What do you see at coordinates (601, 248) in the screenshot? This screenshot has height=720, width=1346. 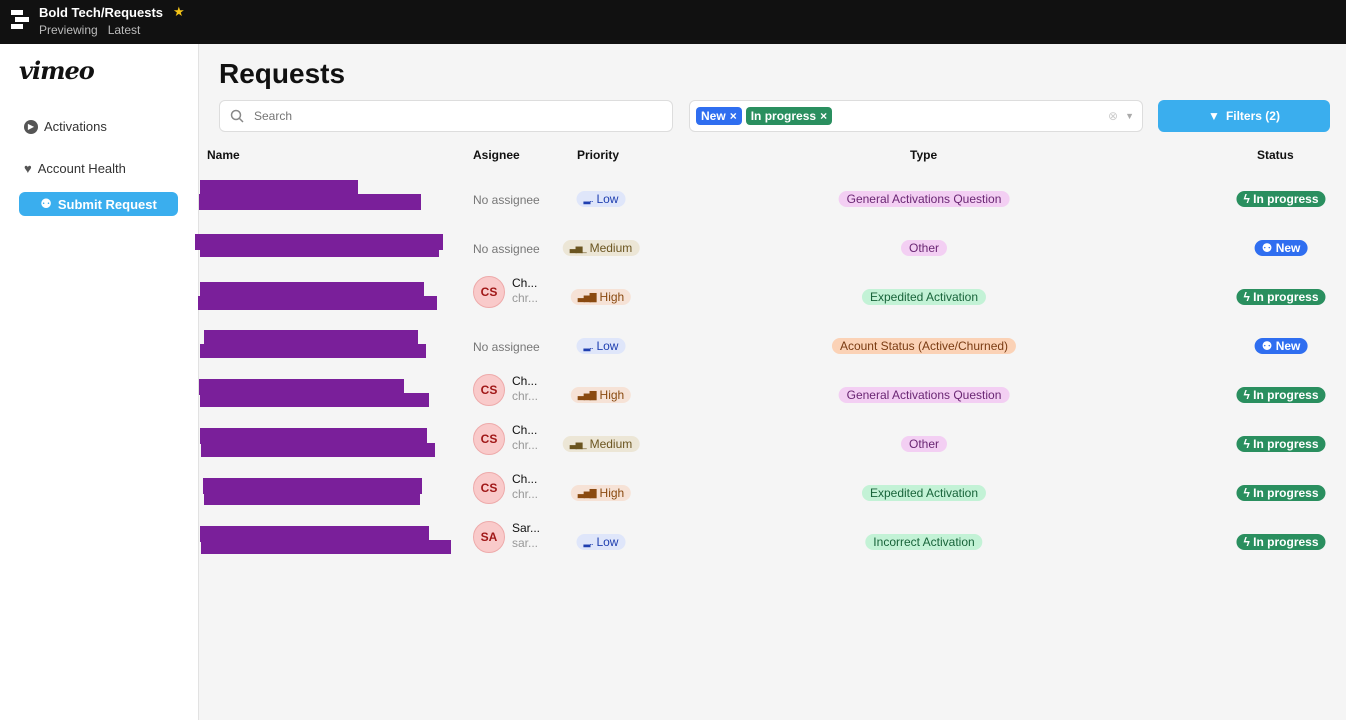 I see `priority-badge: ▃▅_ Medium` at bounding box center [601, 248].